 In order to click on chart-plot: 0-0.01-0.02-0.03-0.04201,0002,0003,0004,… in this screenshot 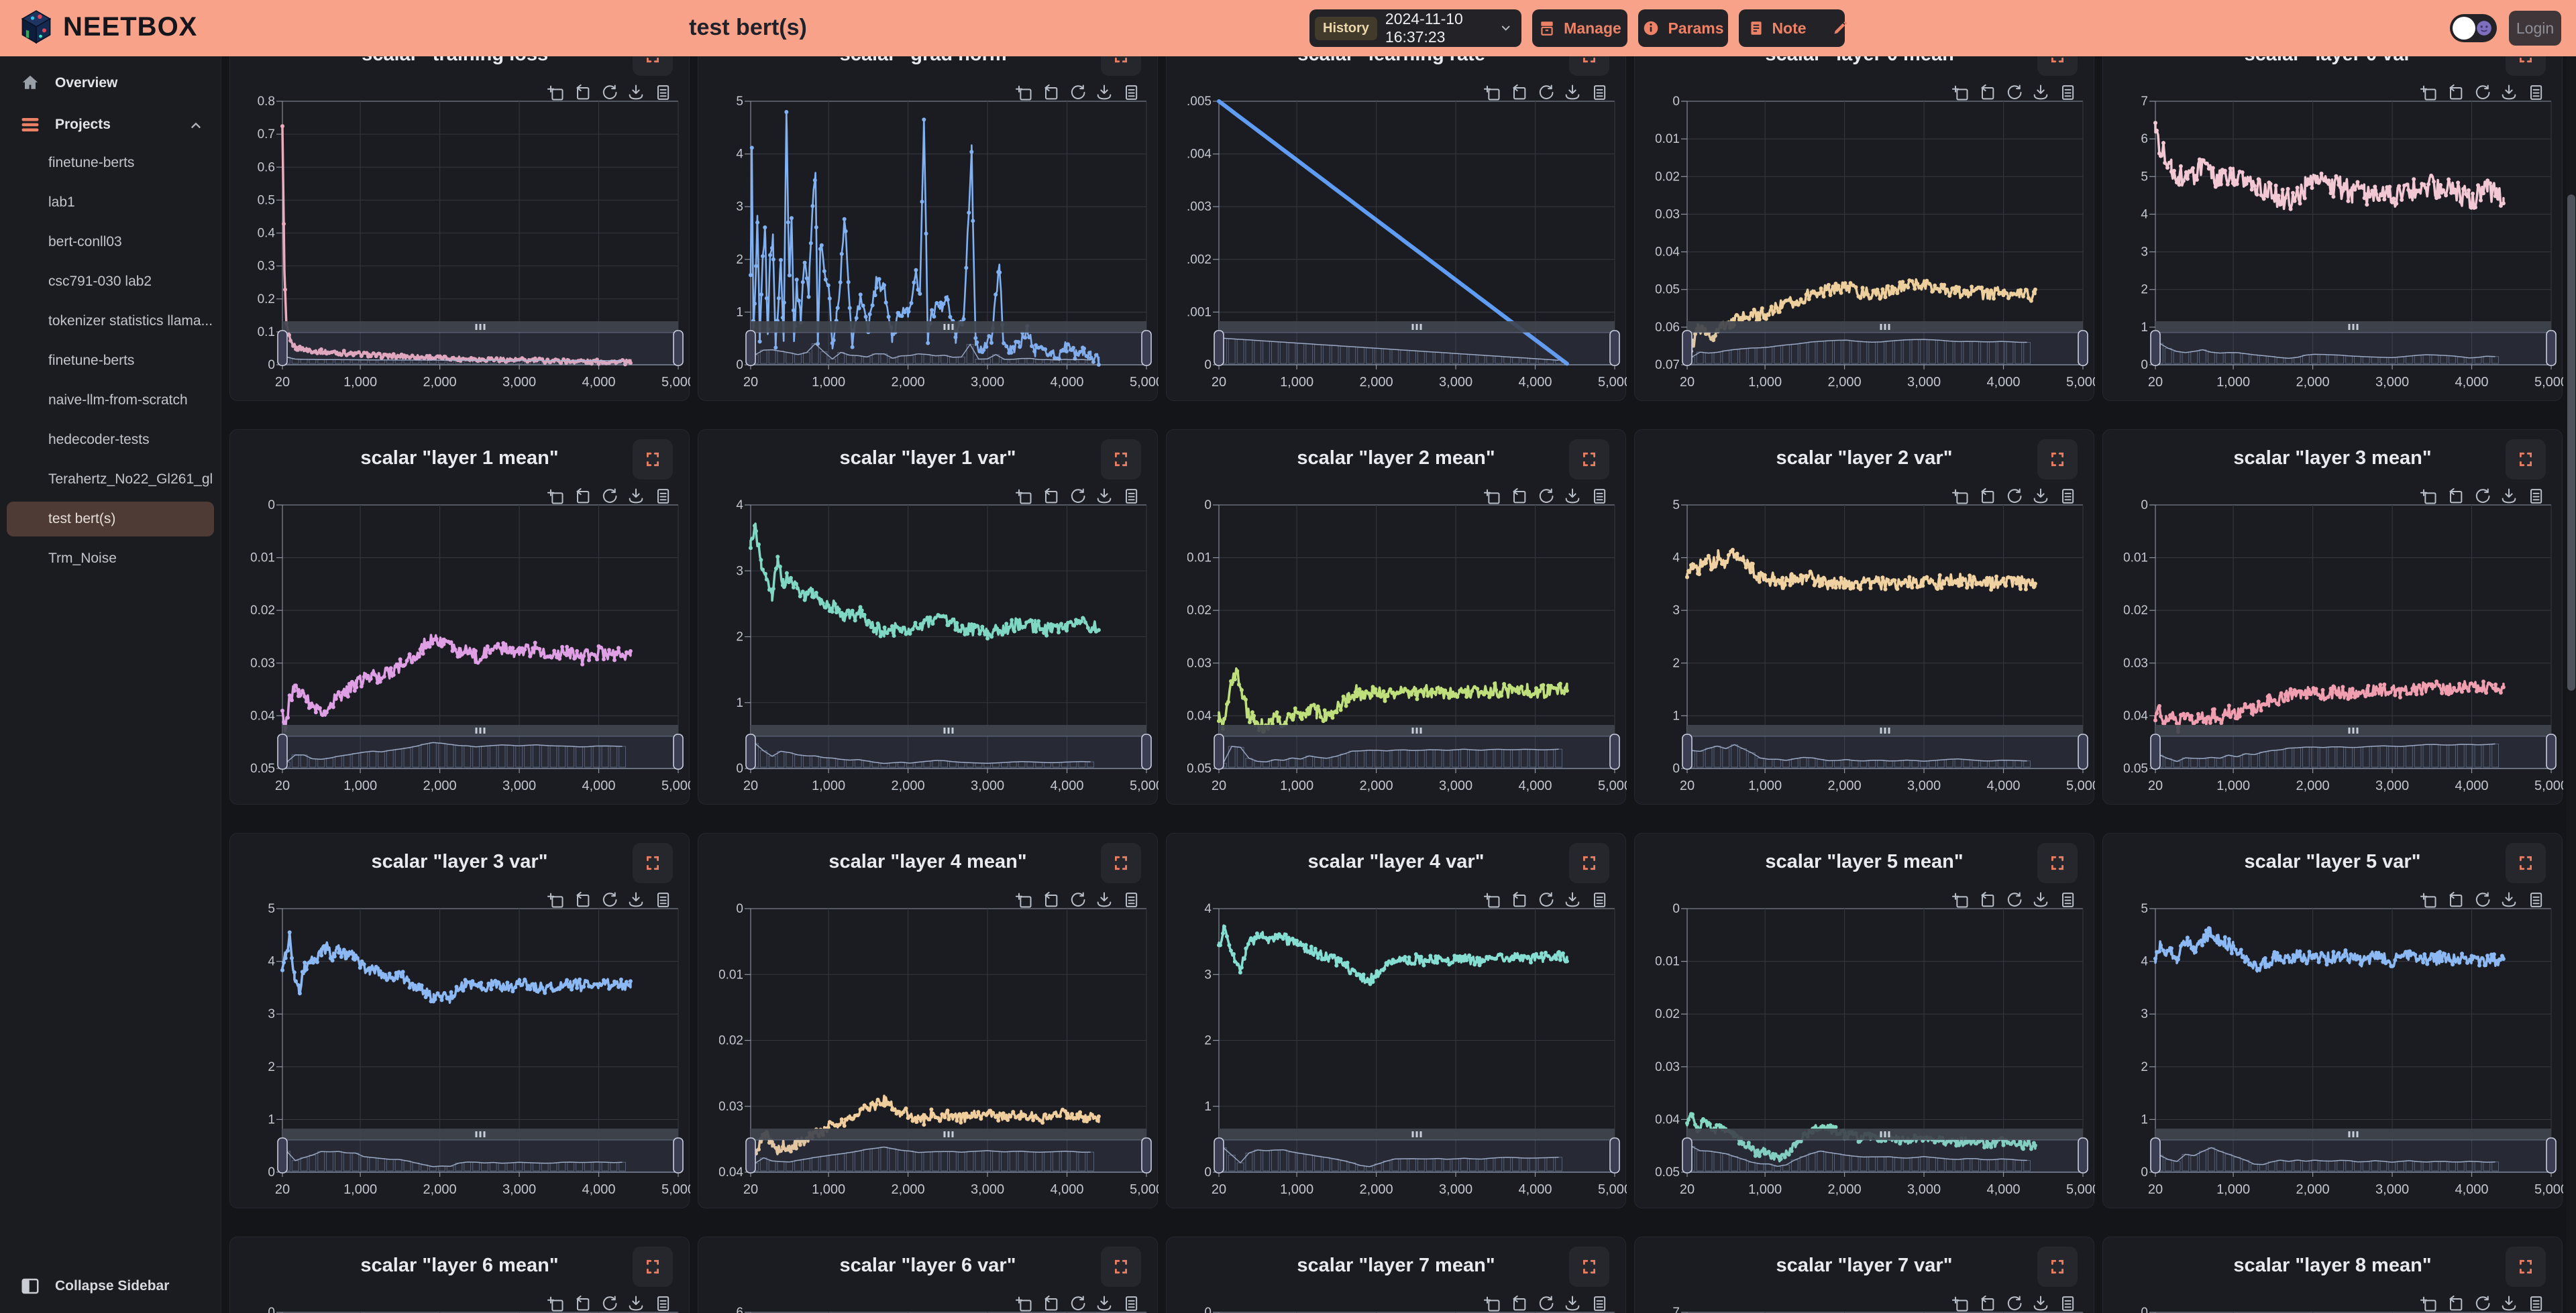, I will do `click(1397, 1275)`.